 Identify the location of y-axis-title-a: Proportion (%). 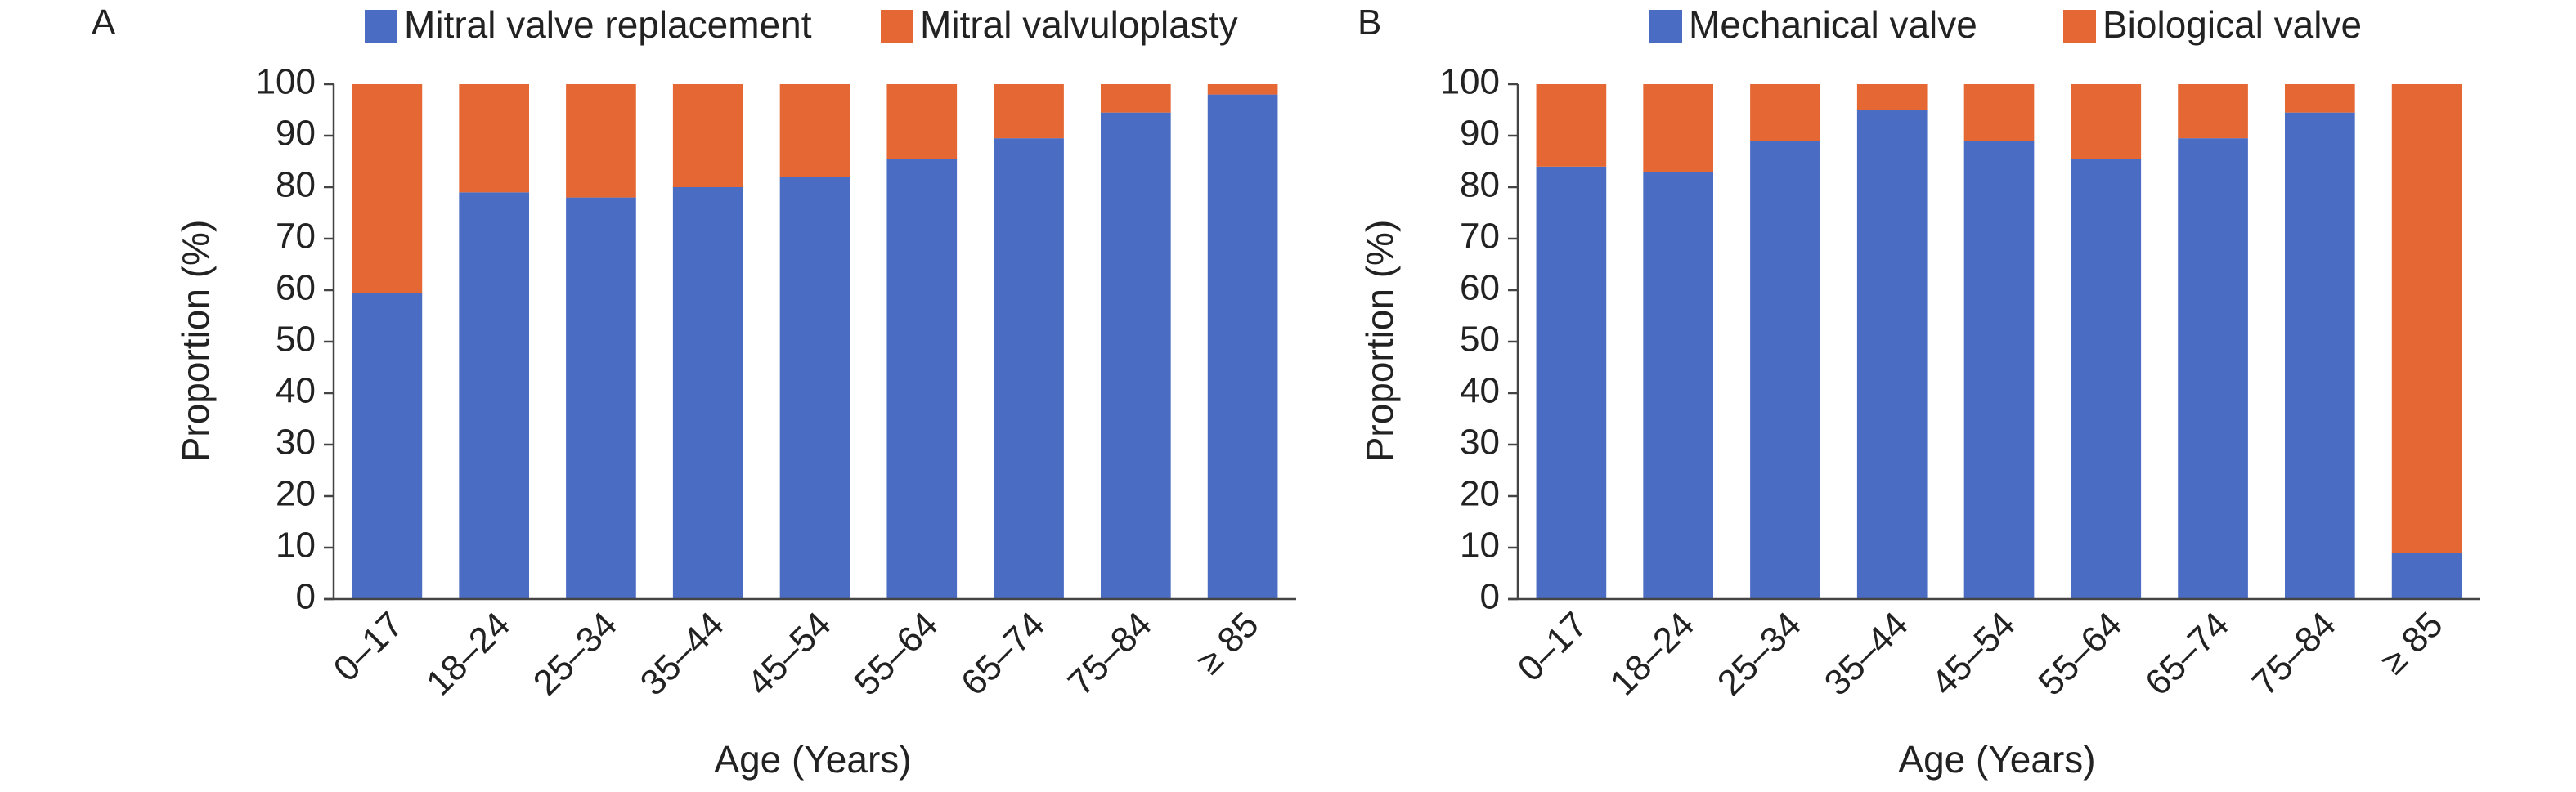
(195, 341).